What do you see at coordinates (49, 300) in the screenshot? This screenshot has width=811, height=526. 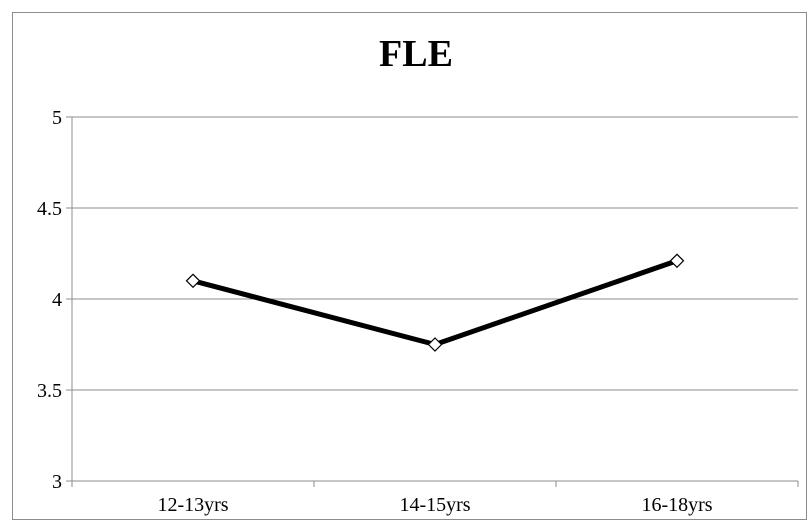 I see `y-tick-labels: 3 3.5 4 4.5 5` at bounding box center [49, 300].